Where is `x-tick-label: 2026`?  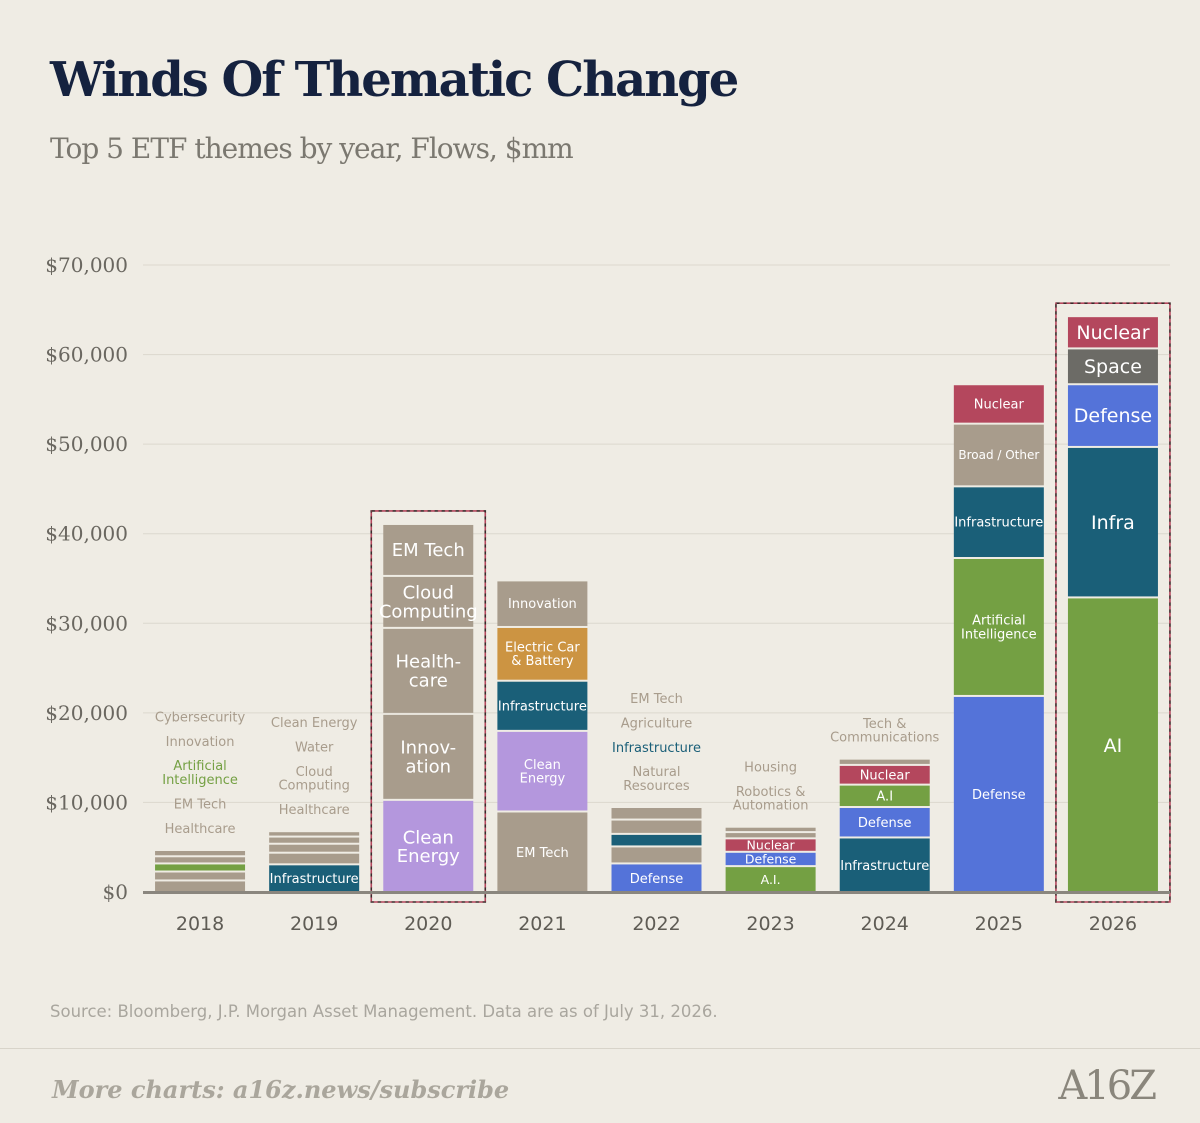
x-tick-label: 2026 is located at coordinates (1113, 924).